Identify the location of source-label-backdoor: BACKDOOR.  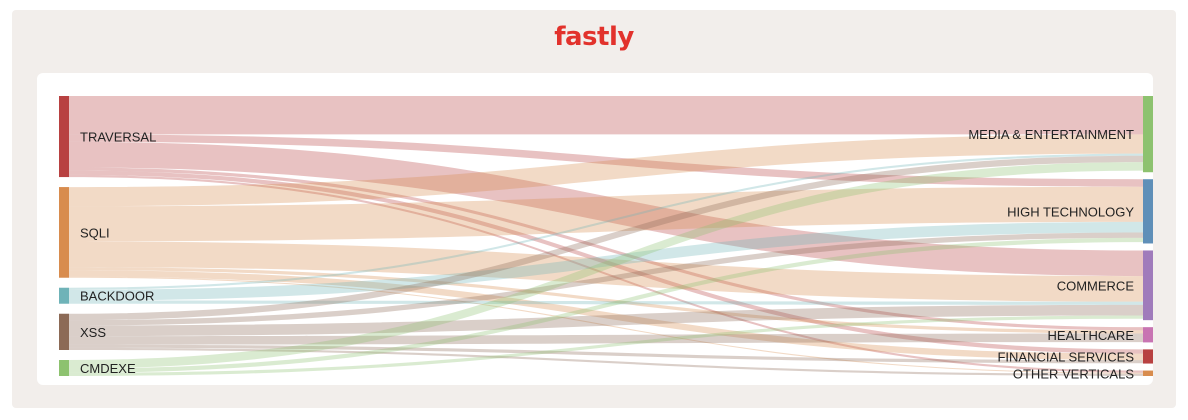
(117, 296).